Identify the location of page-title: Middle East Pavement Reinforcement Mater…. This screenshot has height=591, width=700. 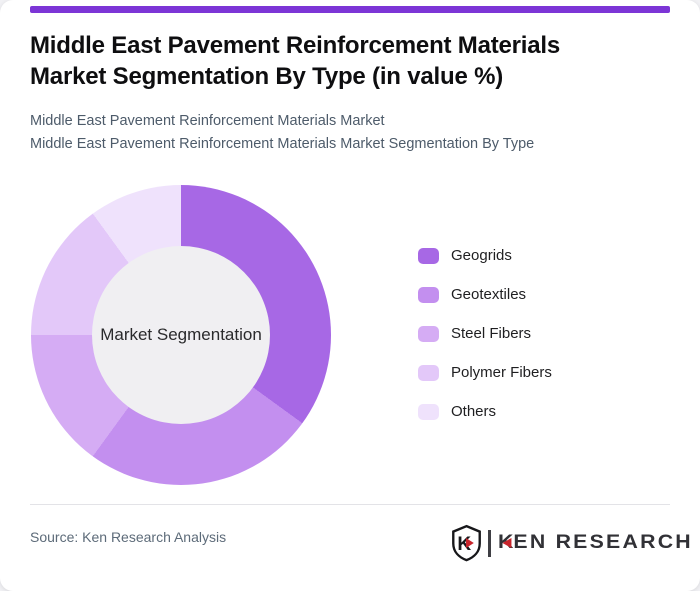
(295, 61).